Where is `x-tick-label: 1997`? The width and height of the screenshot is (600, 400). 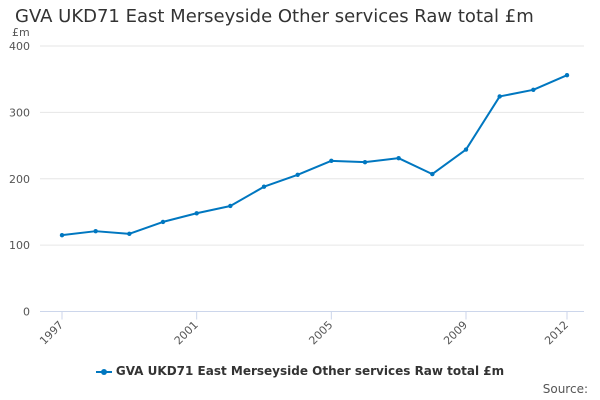
x-tick-label: 1997 is located at coordinates (51, 332).